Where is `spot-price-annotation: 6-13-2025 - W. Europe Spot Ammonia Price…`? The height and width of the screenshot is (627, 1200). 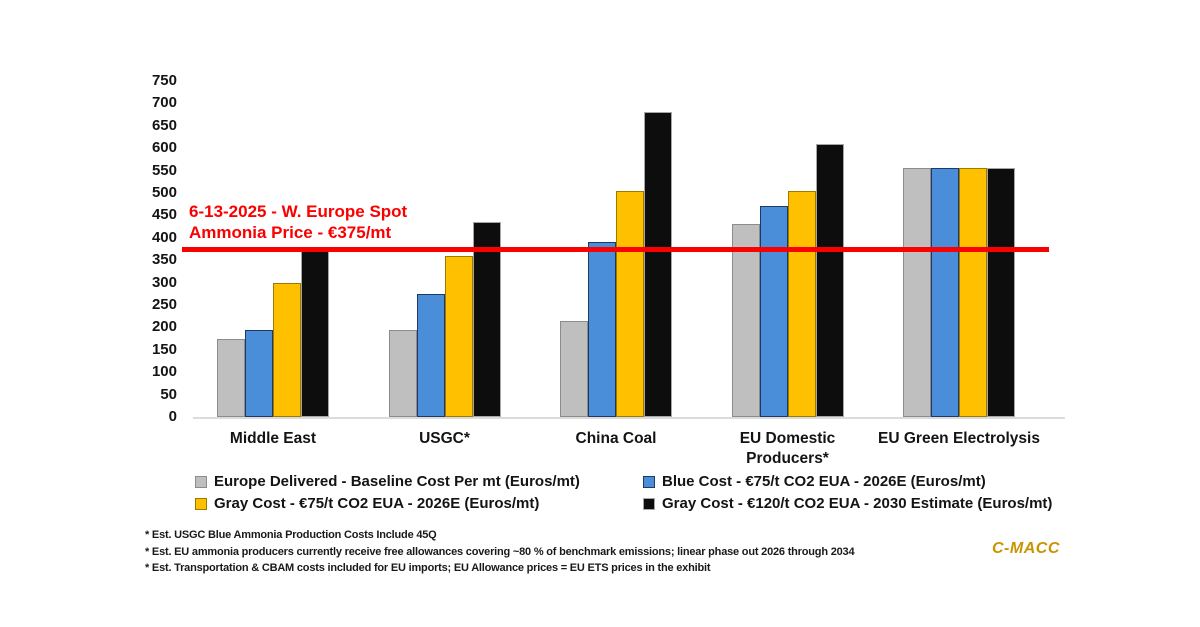 spot-price-annotation: 6-13-2025 - W. Europe Spot Ammonia Price… is located at coordinates (298, 222).